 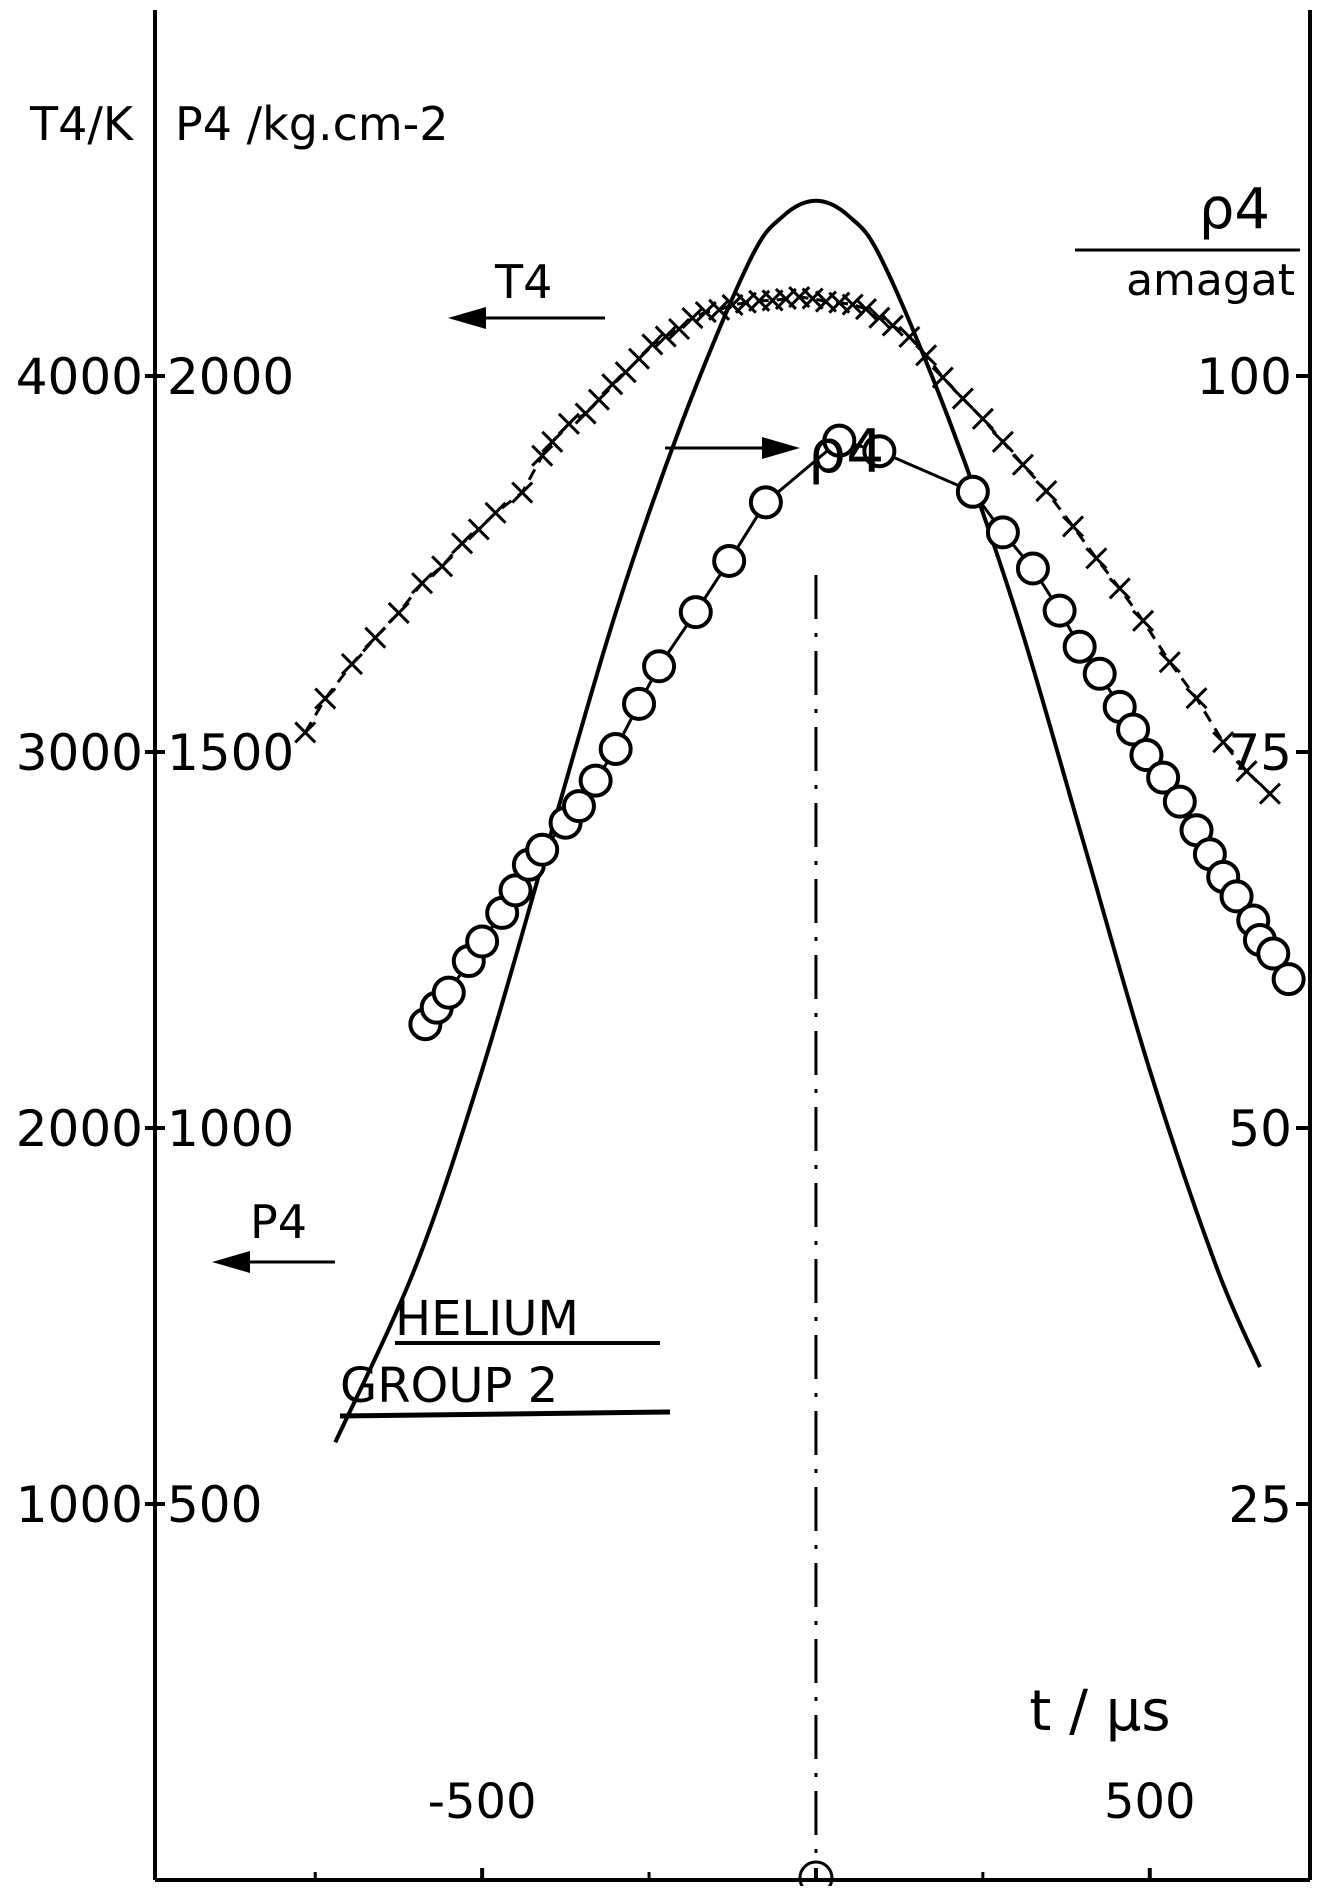 I want to click on annotation-rho4: ρ4, so click(x=846, y=452).